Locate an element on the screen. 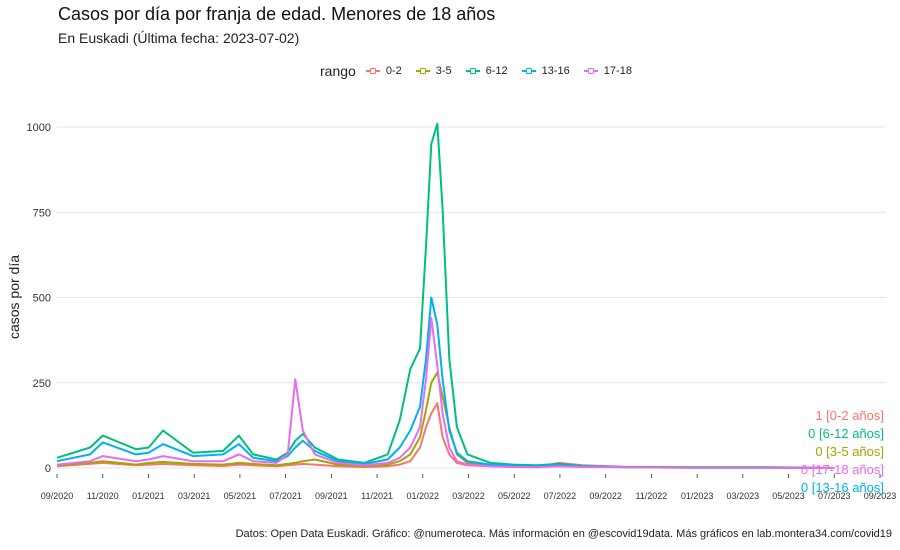 This screenshot has width=900, height=550. y-tick-label: 0 is located at coordinates (48, 469).